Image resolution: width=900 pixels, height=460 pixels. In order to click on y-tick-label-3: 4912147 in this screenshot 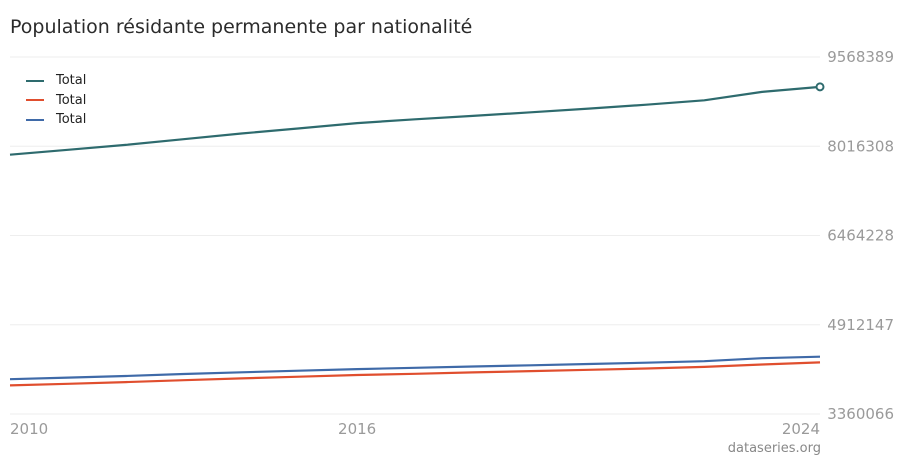, I will do `click(860, 325)`.